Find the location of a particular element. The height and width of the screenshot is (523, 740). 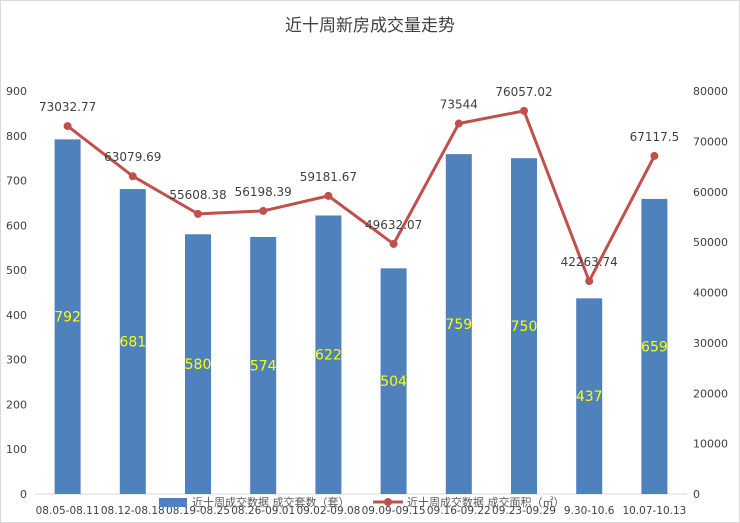

x-tick-label: 9.30-10.6 is located at coordinates (589, 511).